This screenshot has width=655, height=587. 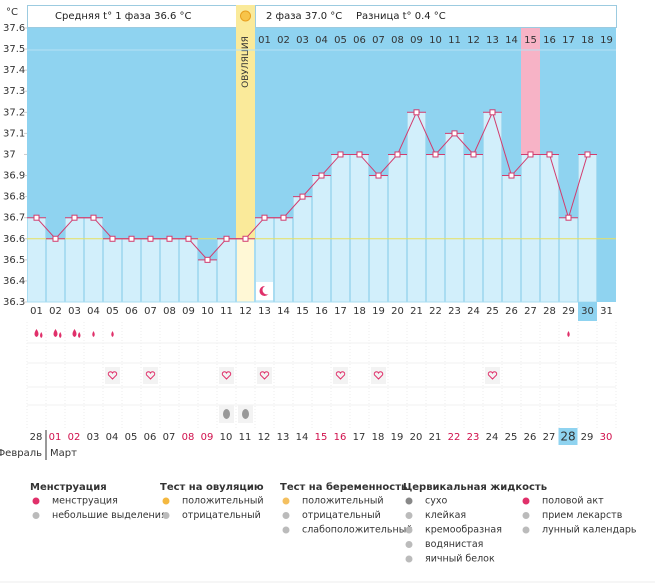 I want to click on date-label: 07, so click(x=169, y=437).